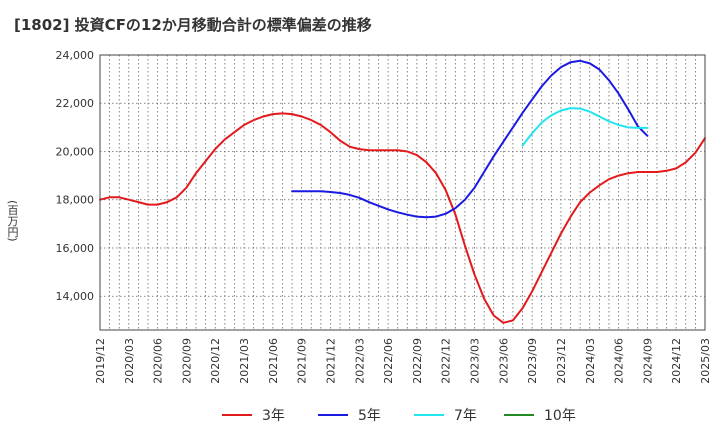 The width and height of the screenshot is (720, 440). I want to click on x-tick-label: 2021/12, so click(330, 361).